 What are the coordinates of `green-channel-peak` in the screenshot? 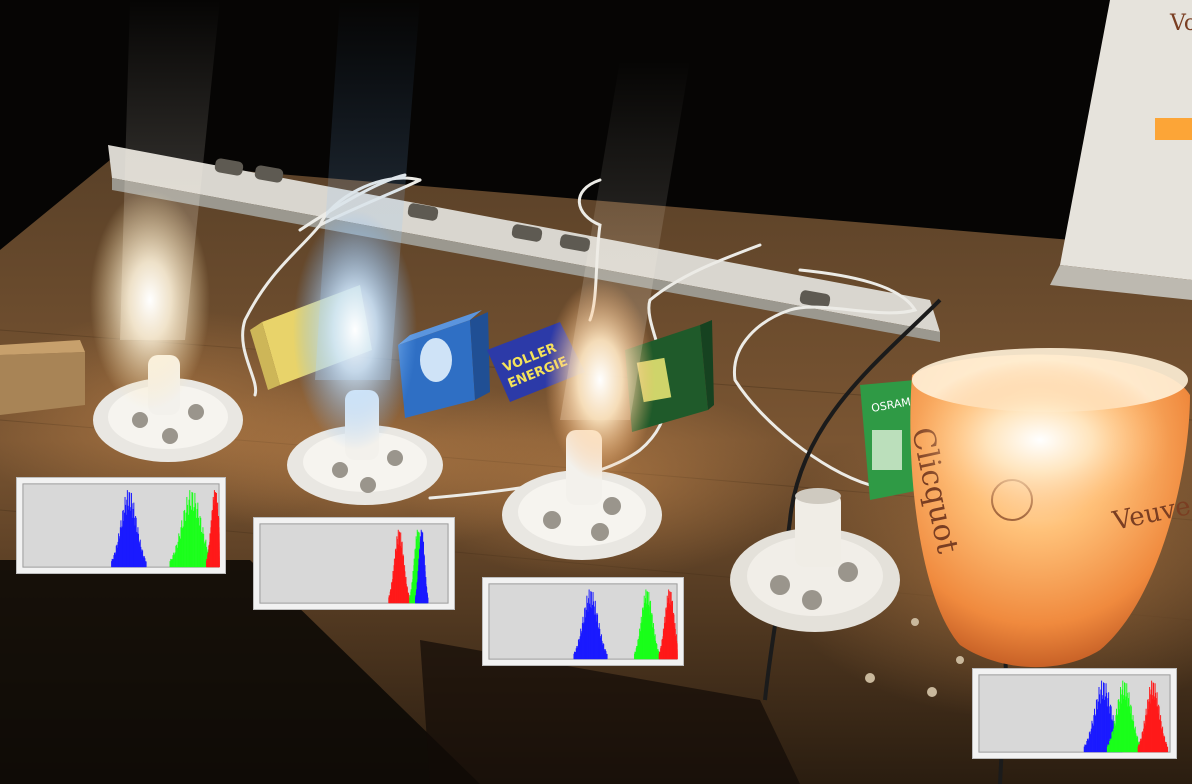 It's located at (647, 624).